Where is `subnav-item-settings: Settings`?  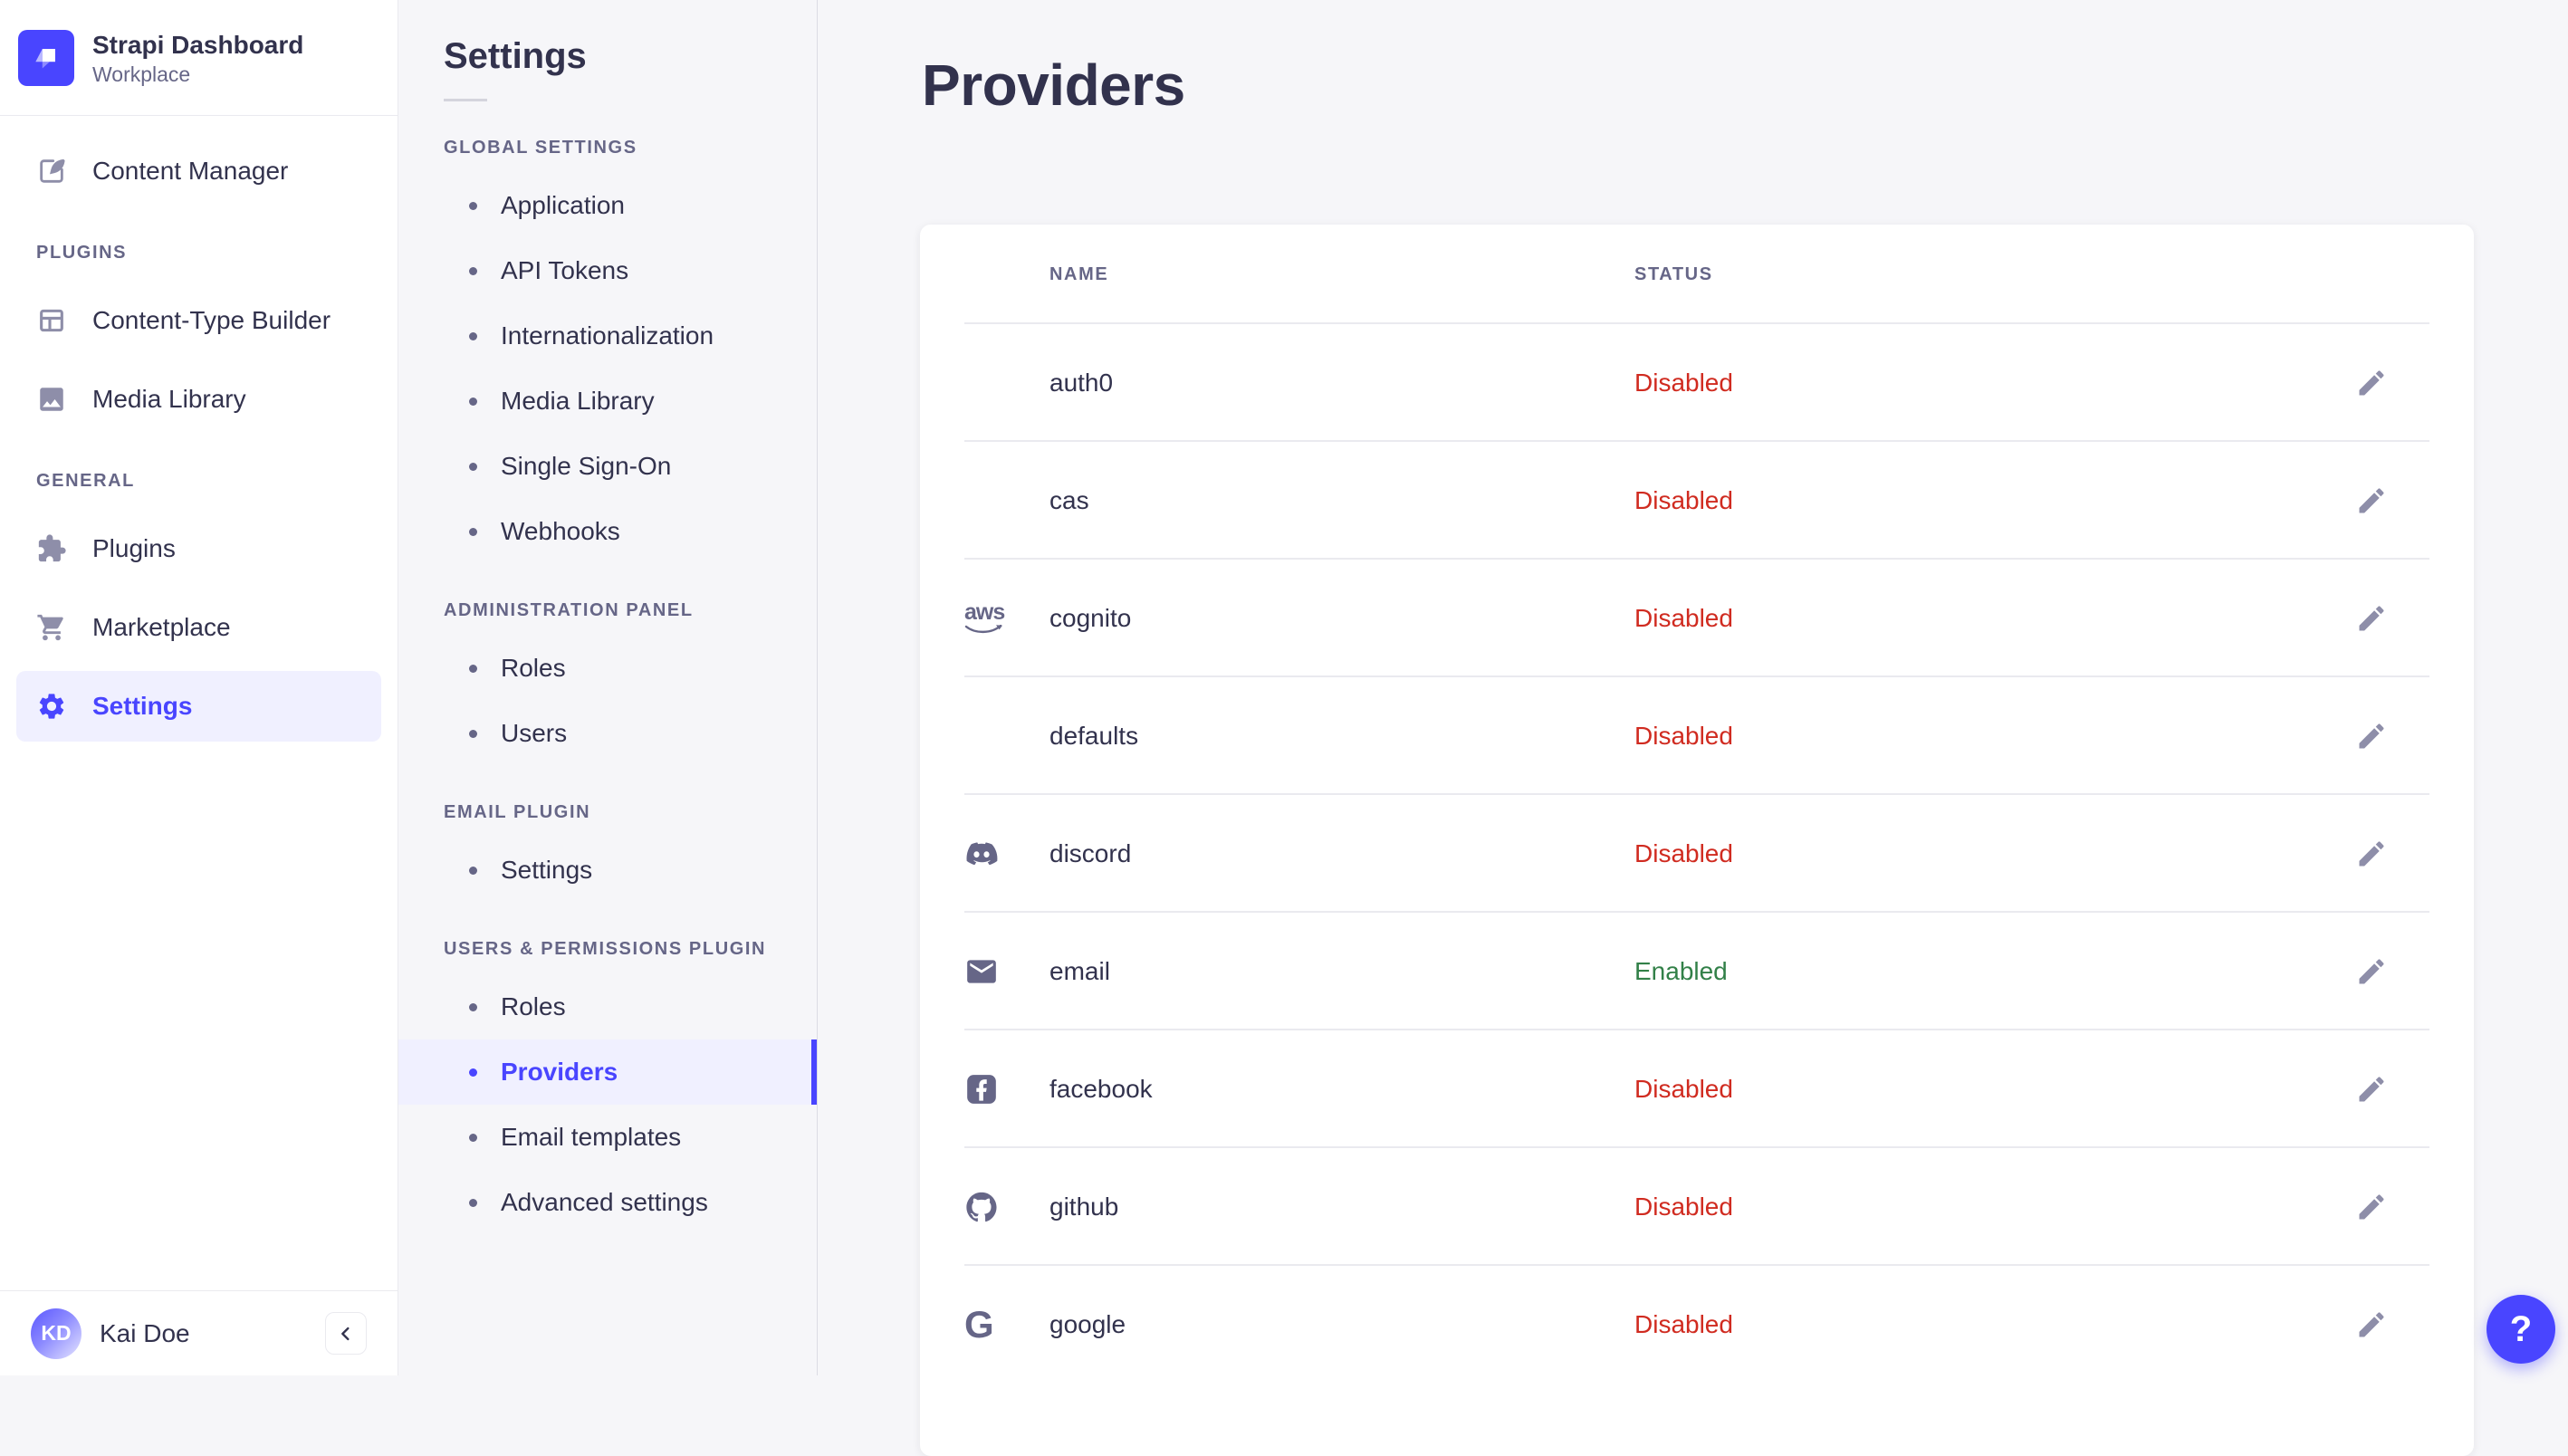 subnav-item-settings: Settings is located at coordinates (607, 871).